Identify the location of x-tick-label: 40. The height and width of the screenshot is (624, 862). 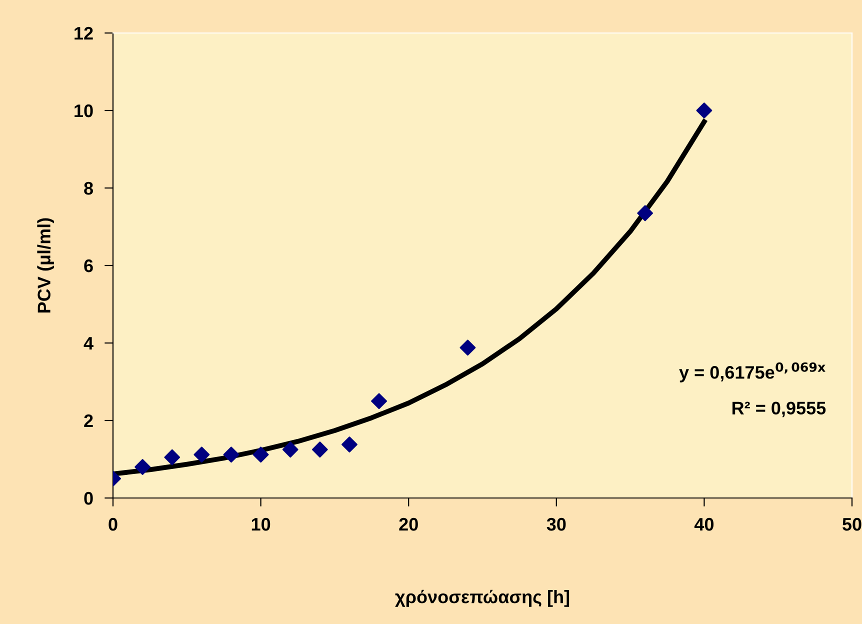
(704, 524).